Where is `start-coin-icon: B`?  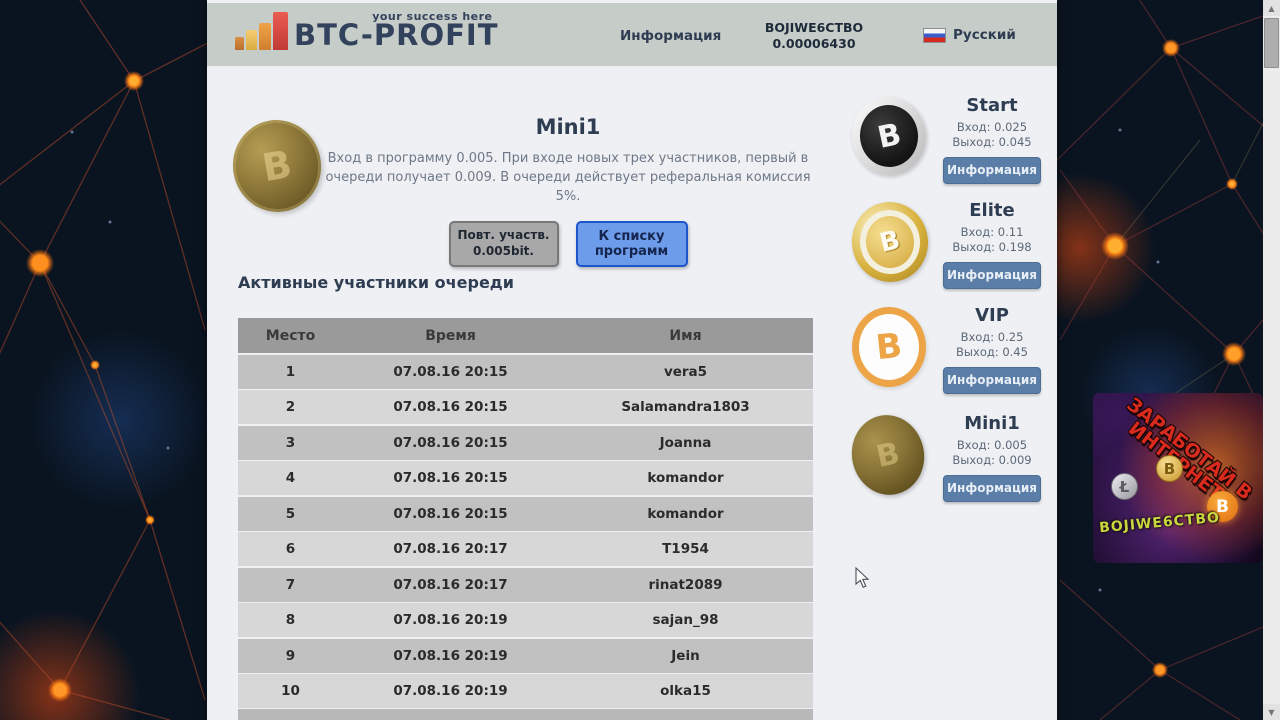 start-coin-icon: B is located at coordinates (889, 136).